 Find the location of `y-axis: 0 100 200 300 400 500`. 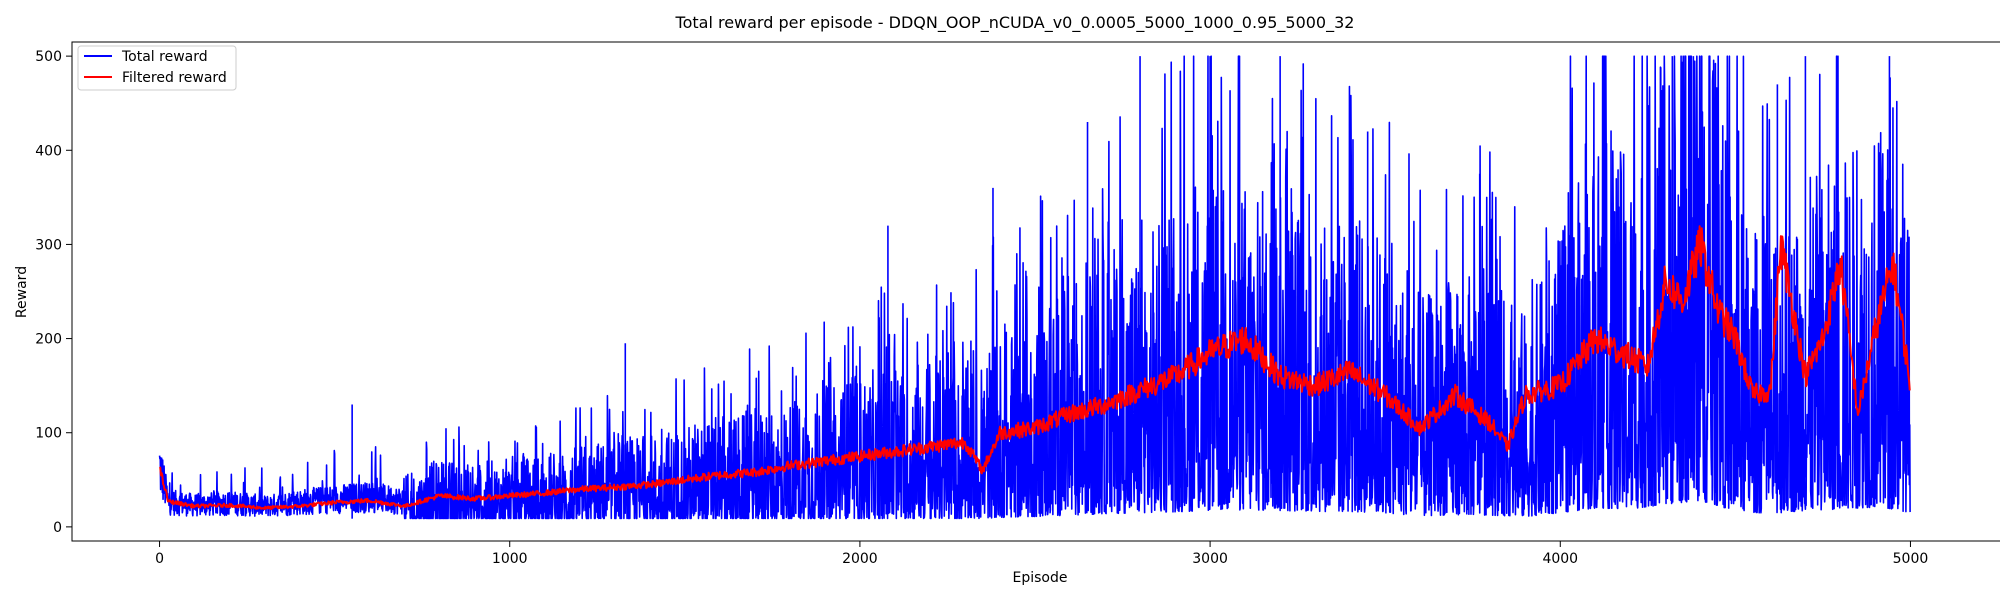

y-axis: 0 100 200 300 400 500 is located at coordinates (53, 292).